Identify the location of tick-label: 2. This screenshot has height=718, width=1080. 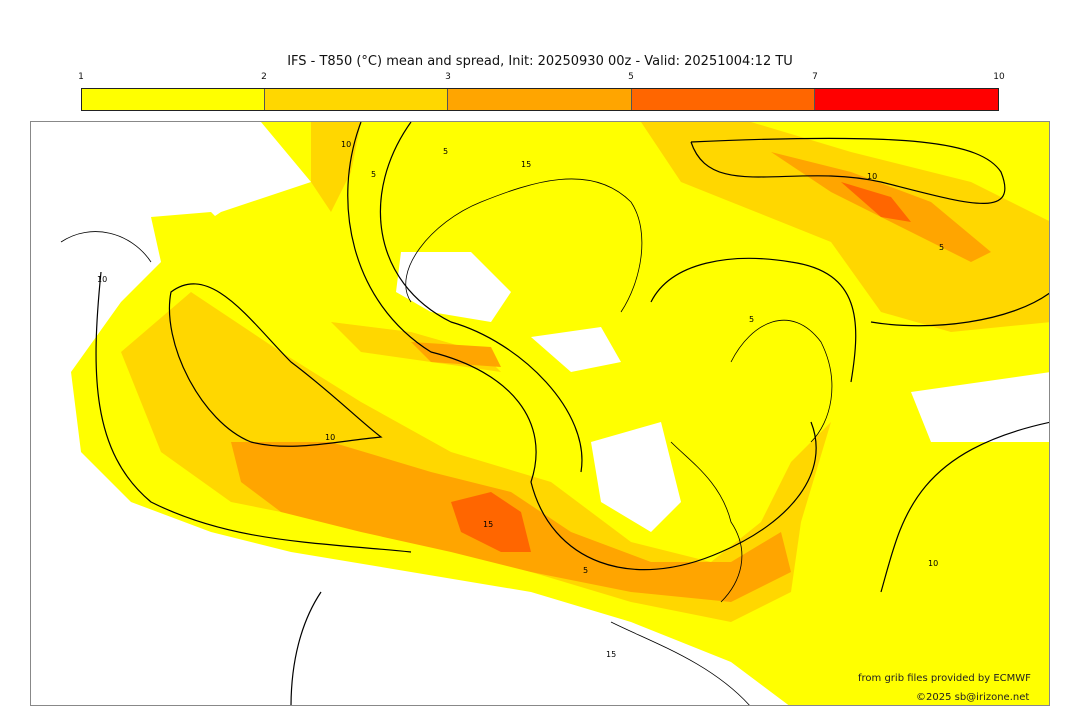
(264, 77).